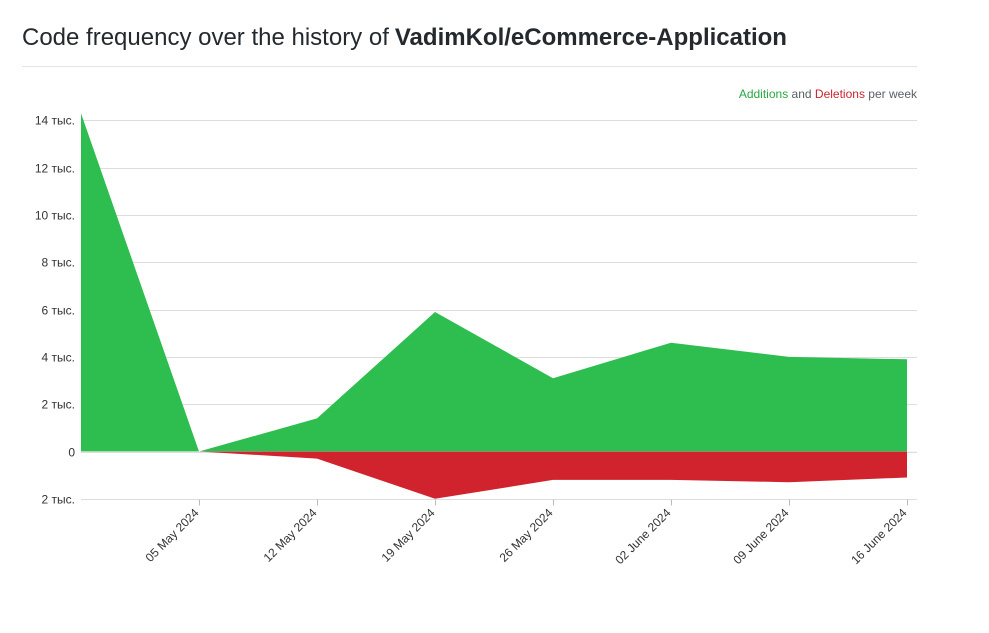  I want to click on y-tick-label: 14 тыс., so click(55, 121).